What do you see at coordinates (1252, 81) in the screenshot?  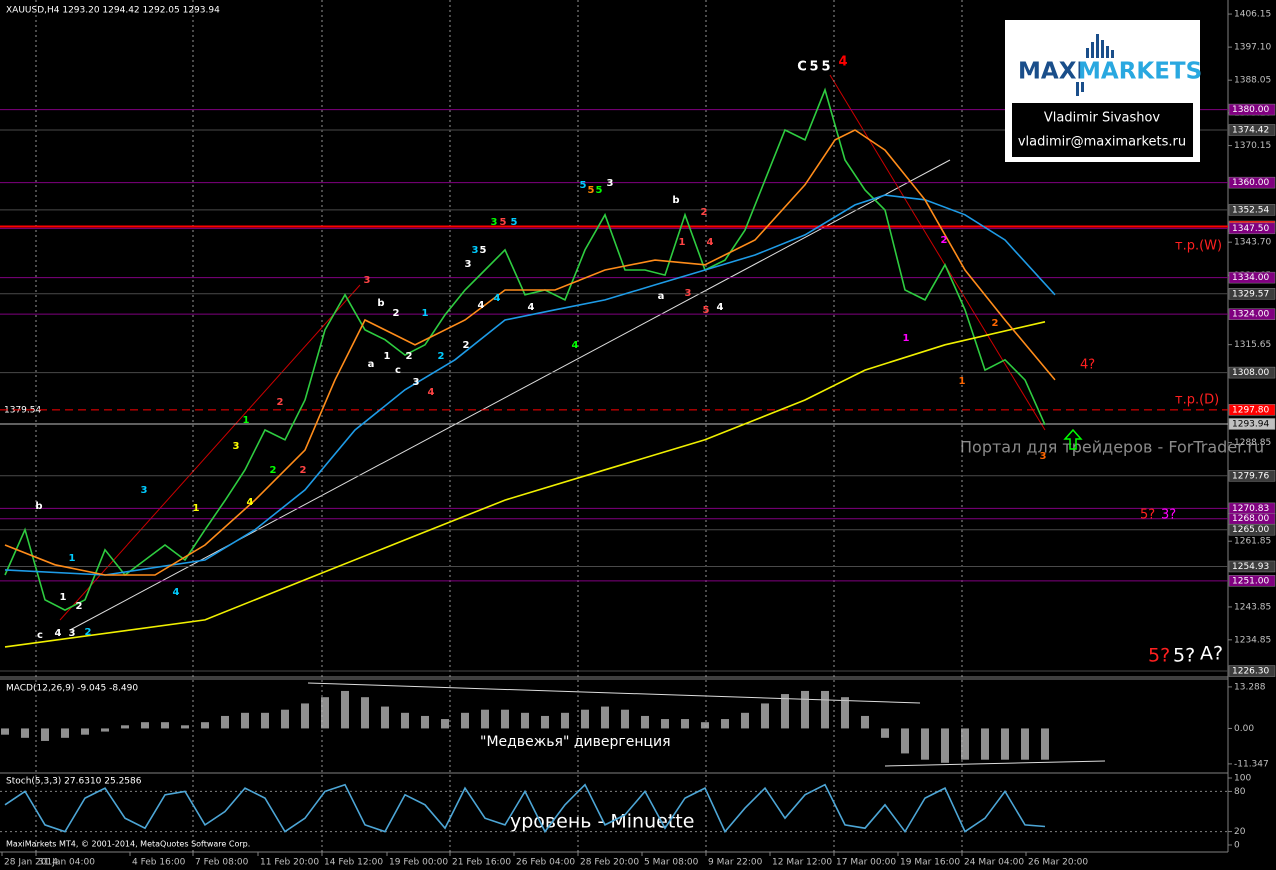 I see `y-tick-label: 1388.05` at bounding box center [1252, 81].